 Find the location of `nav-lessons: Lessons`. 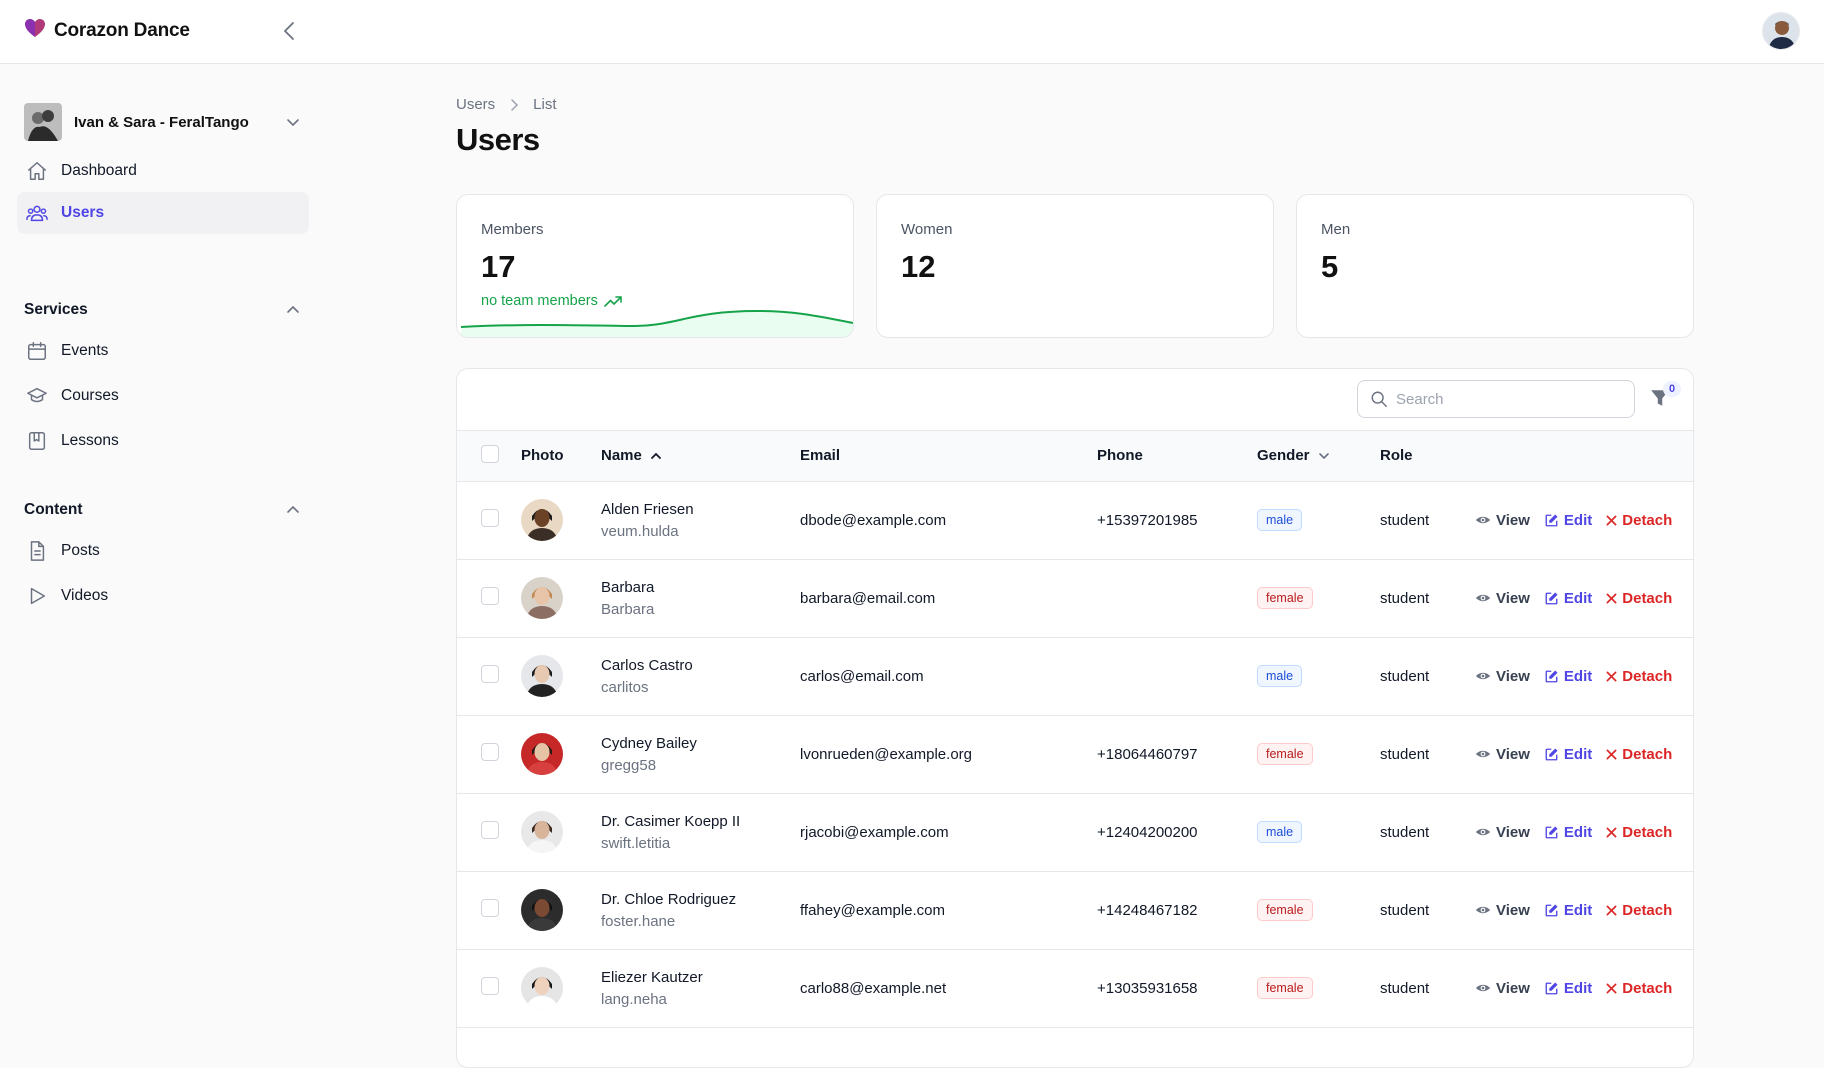

nav-lessons: Lessons is located at coordinates (163, 441).